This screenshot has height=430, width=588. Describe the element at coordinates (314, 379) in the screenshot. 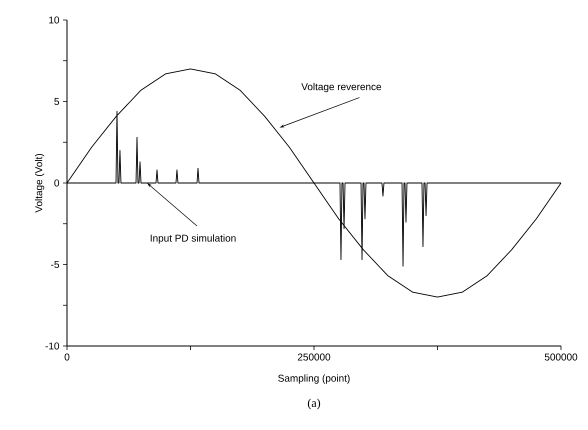

I see `x-axis-title: Sampling (point)` at that location.